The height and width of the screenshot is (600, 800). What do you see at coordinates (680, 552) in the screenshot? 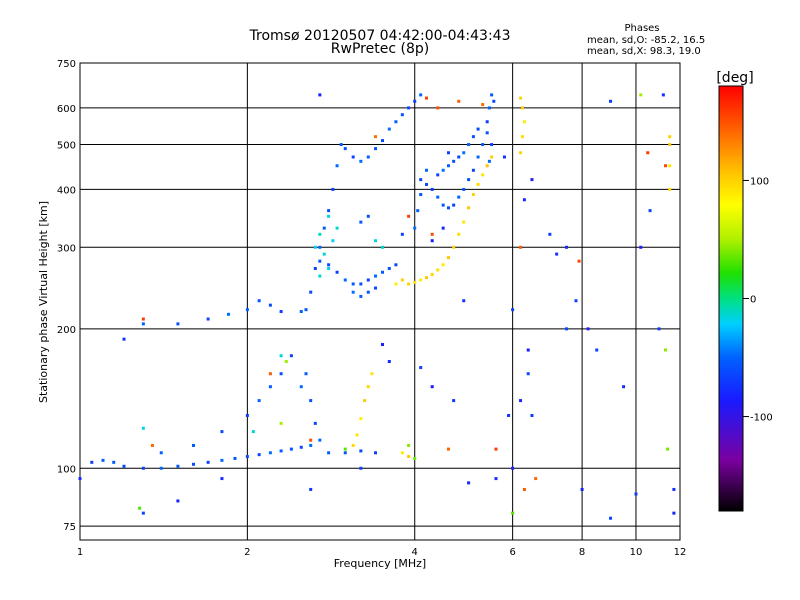
I see `x-tick-label: 12` at bounding box center [680, 552].